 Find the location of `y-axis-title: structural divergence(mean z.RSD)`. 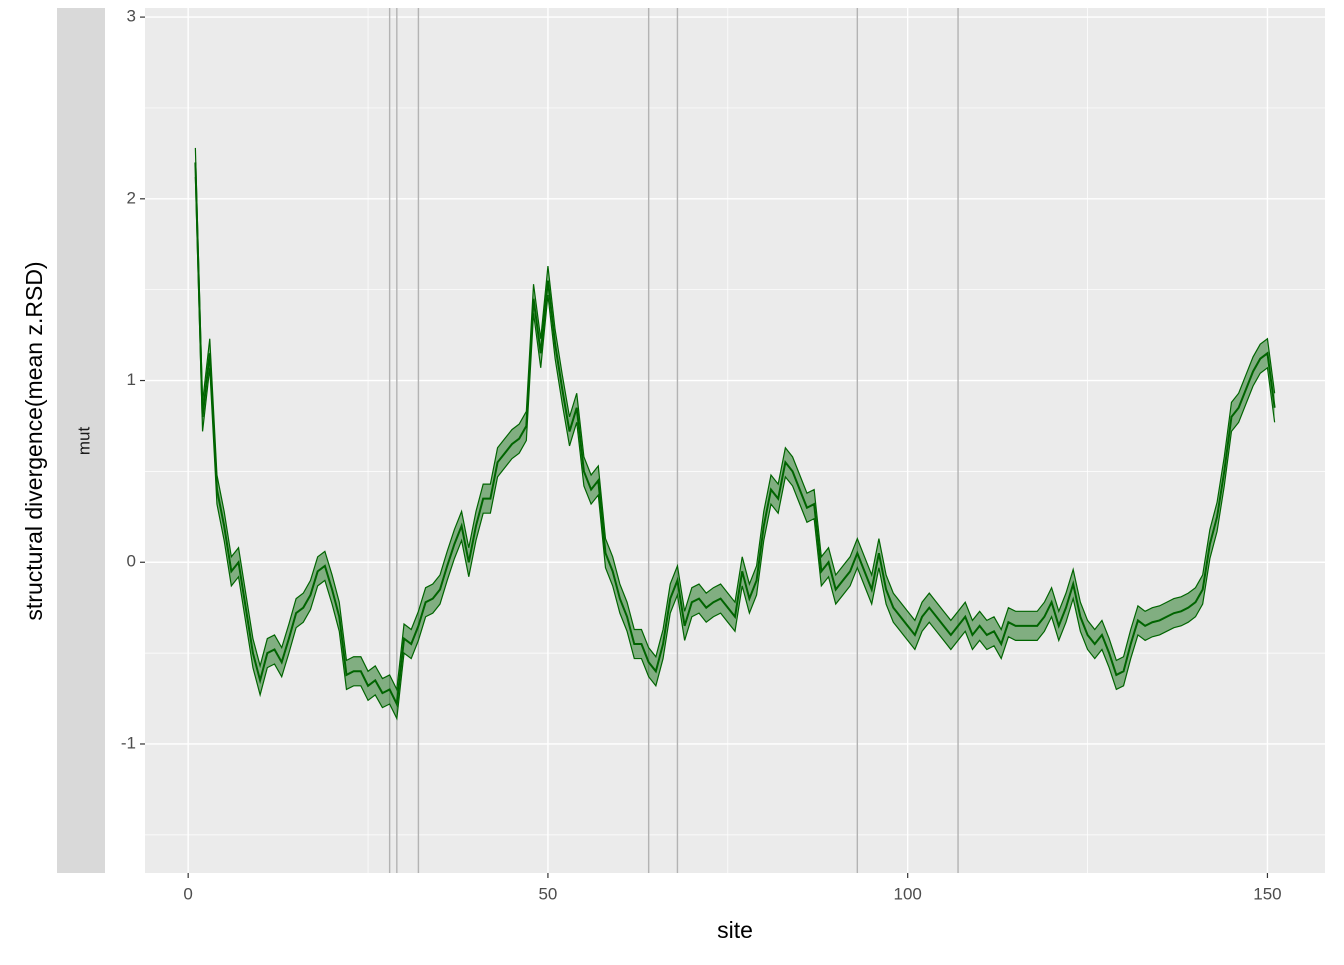

y-axis-title: structural divergence(mean z.RSD) is located at coordinates (34, 440).